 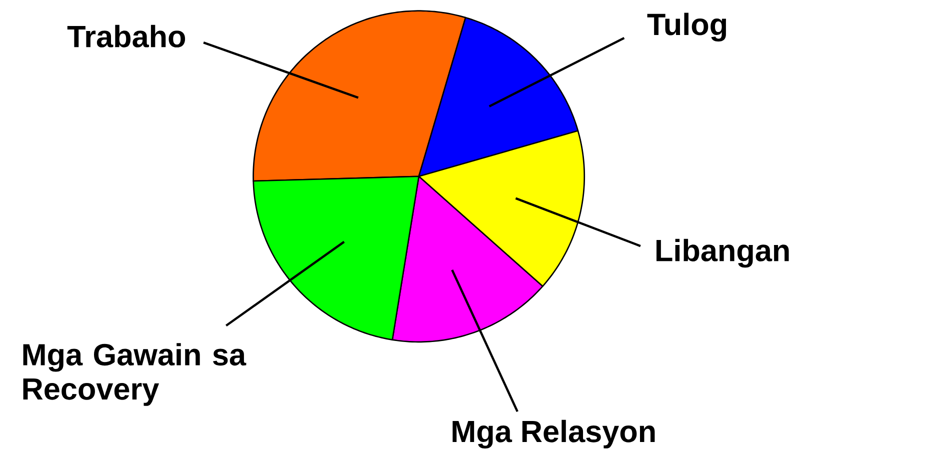 I want to click on slice-label: Mga Gawain sa Recovery, so click(x=134, y=374).